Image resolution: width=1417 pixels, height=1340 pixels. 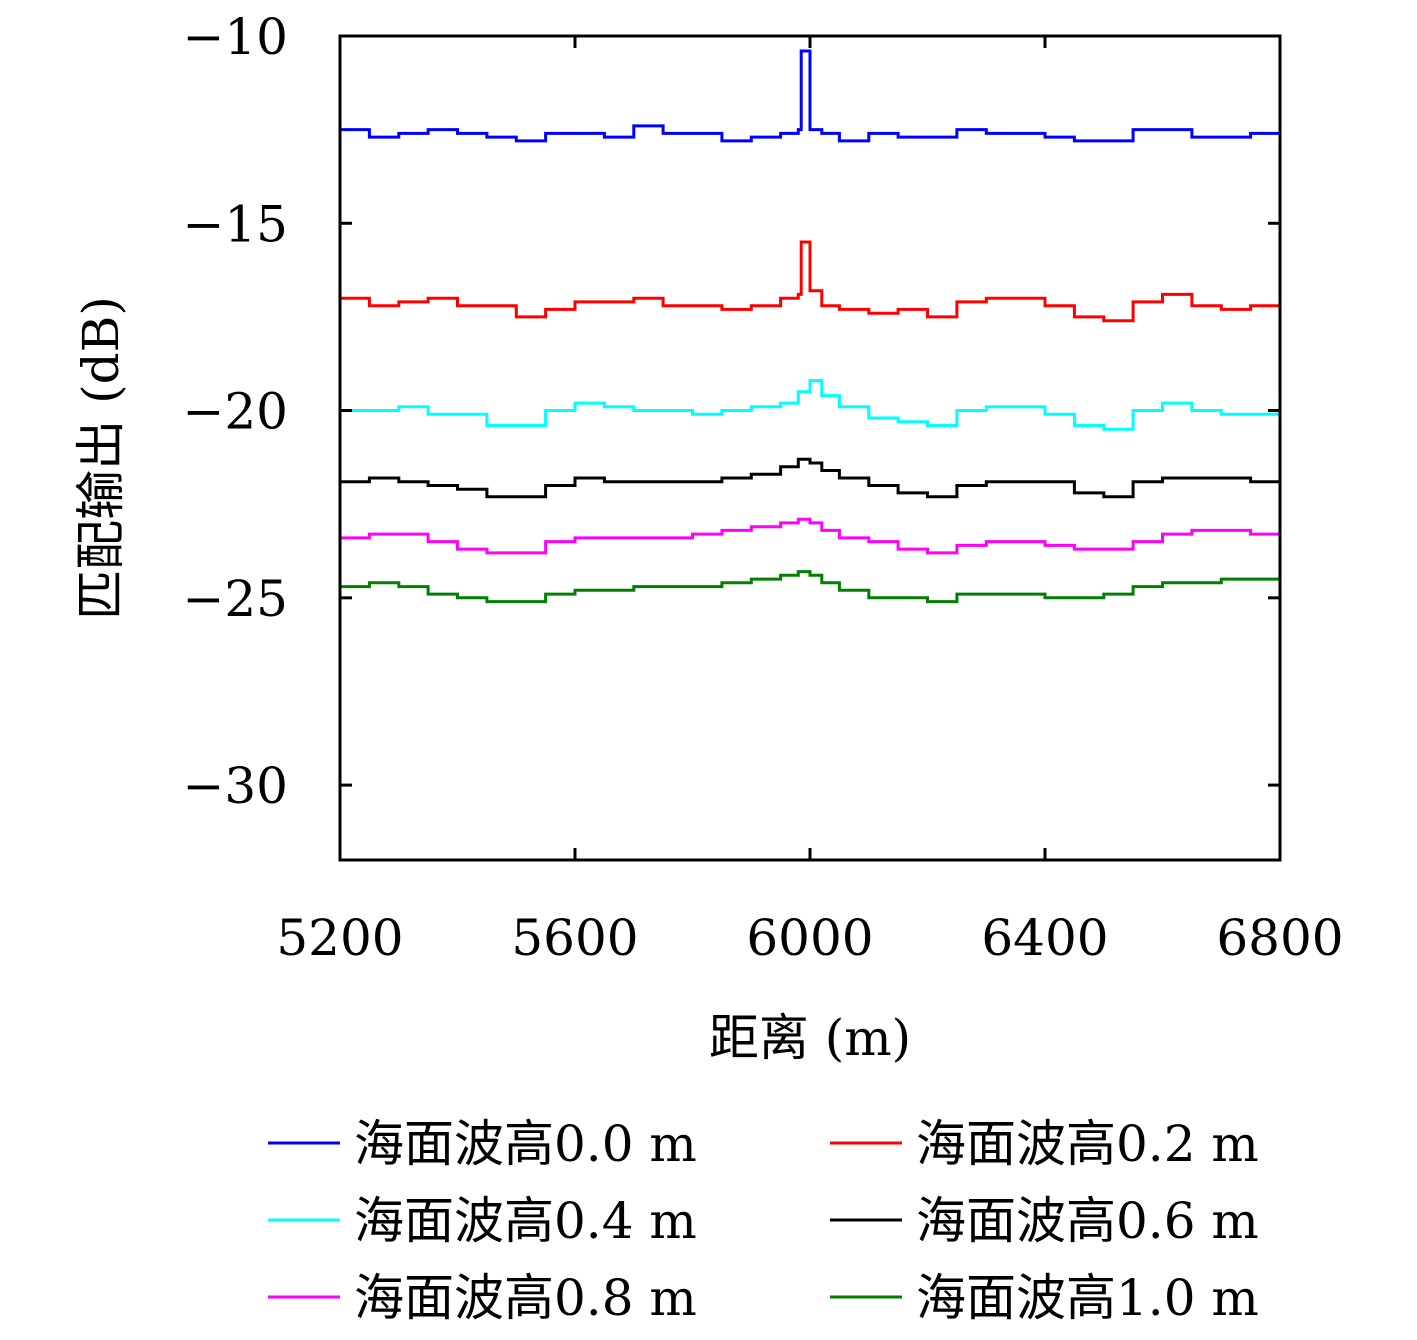 What do you see at coordinates (101, 458) in the screenshot?
I see `y-axis-title: 匹配输出 (dB)` at bounding box center [101, 458].